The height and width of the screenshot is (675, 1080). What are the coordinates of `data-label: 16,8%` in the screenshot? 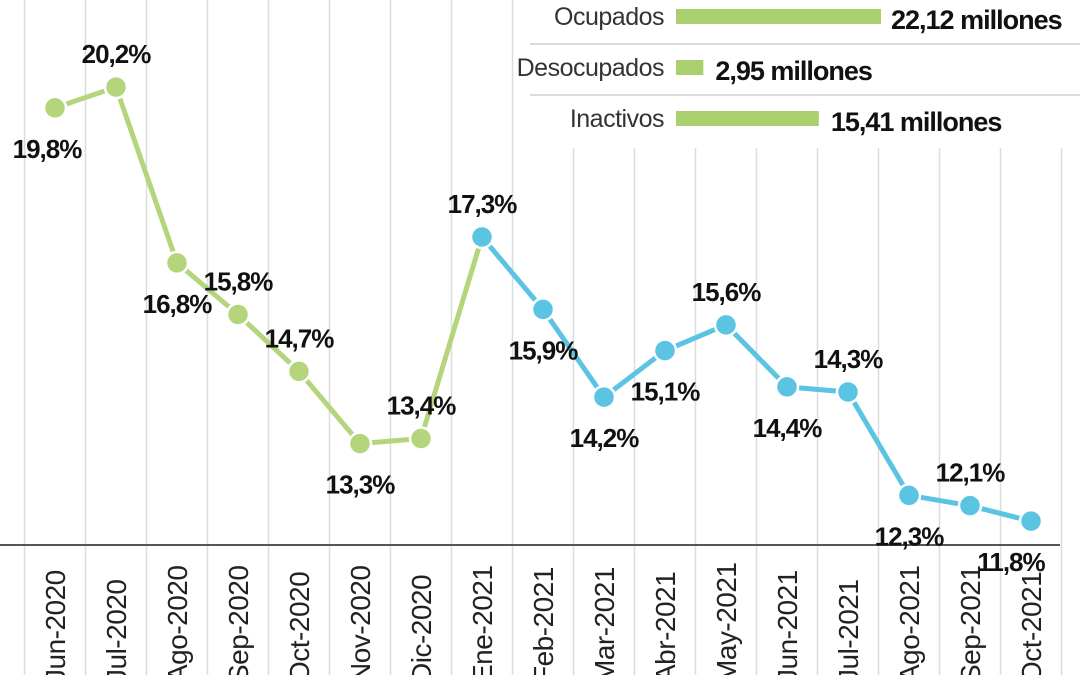 It's located at (178, 304).